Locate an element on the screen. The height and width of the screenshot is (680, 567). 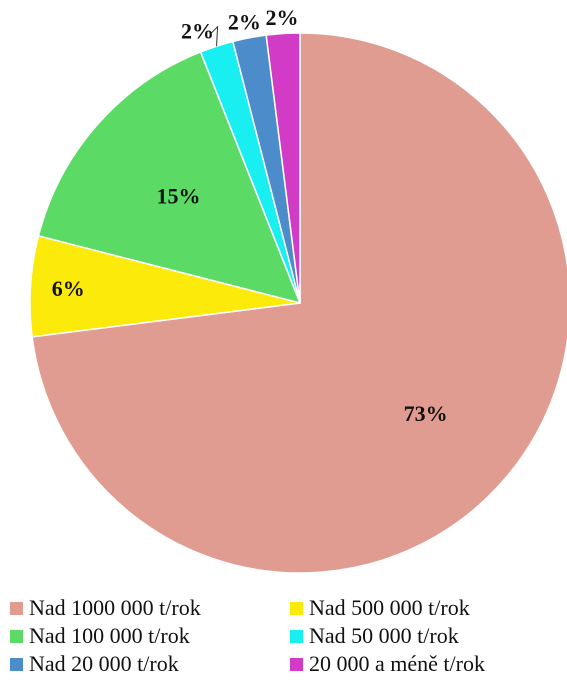
legend-label: Nad 50 000 t/rok is located at coordinates (384, 635).